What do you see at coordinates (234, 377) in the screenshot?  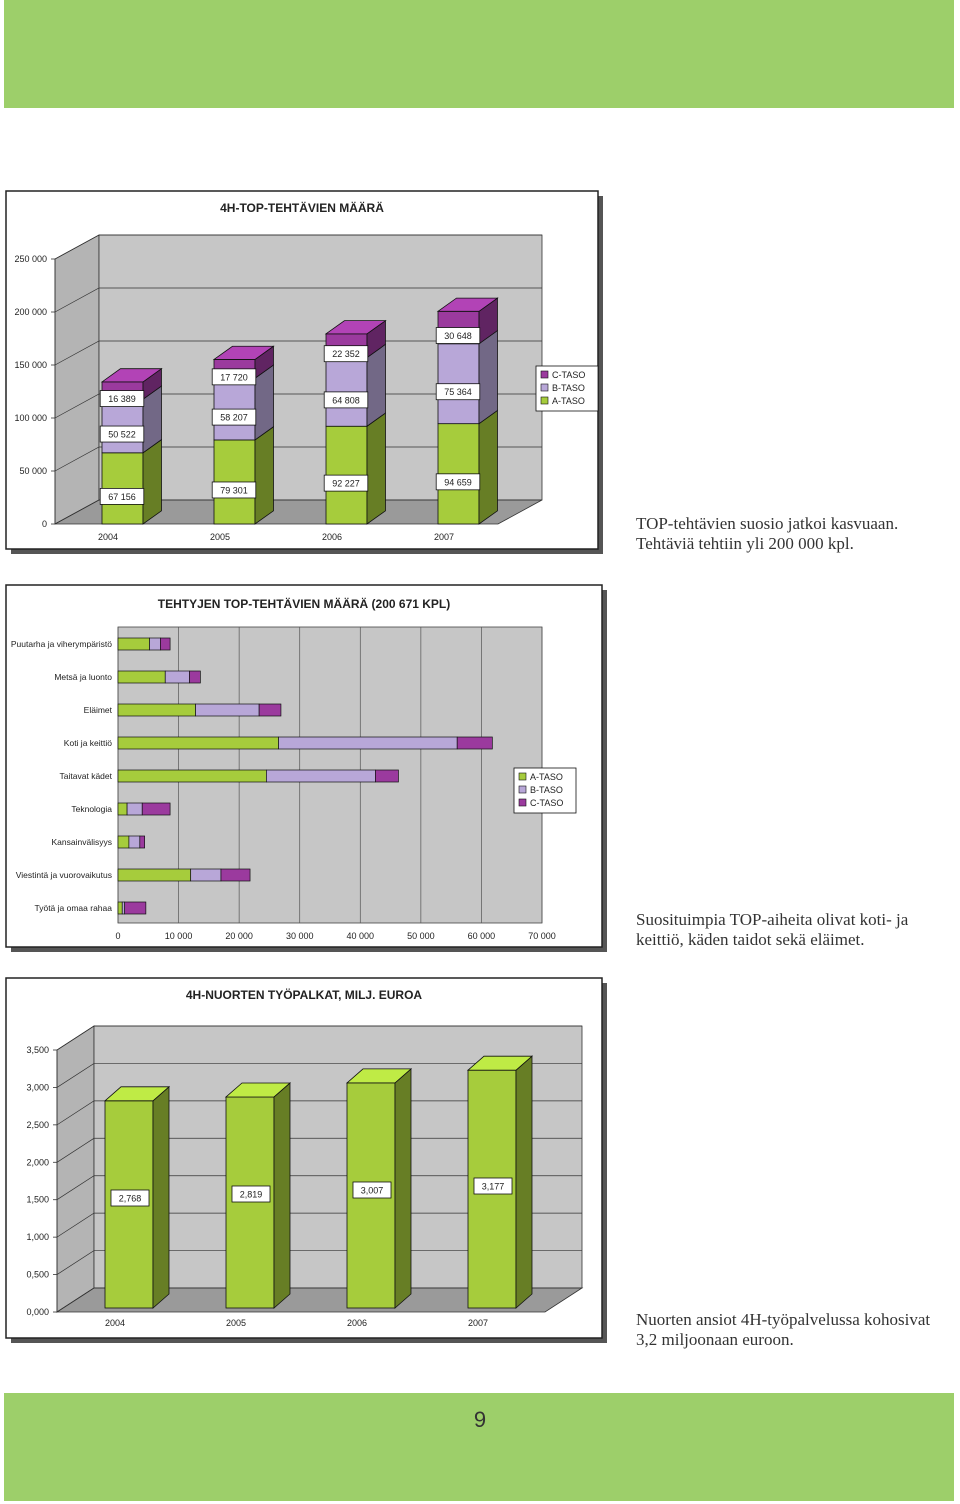 I see `bar-value-label: 17 720` at bounding box center [234, 377].